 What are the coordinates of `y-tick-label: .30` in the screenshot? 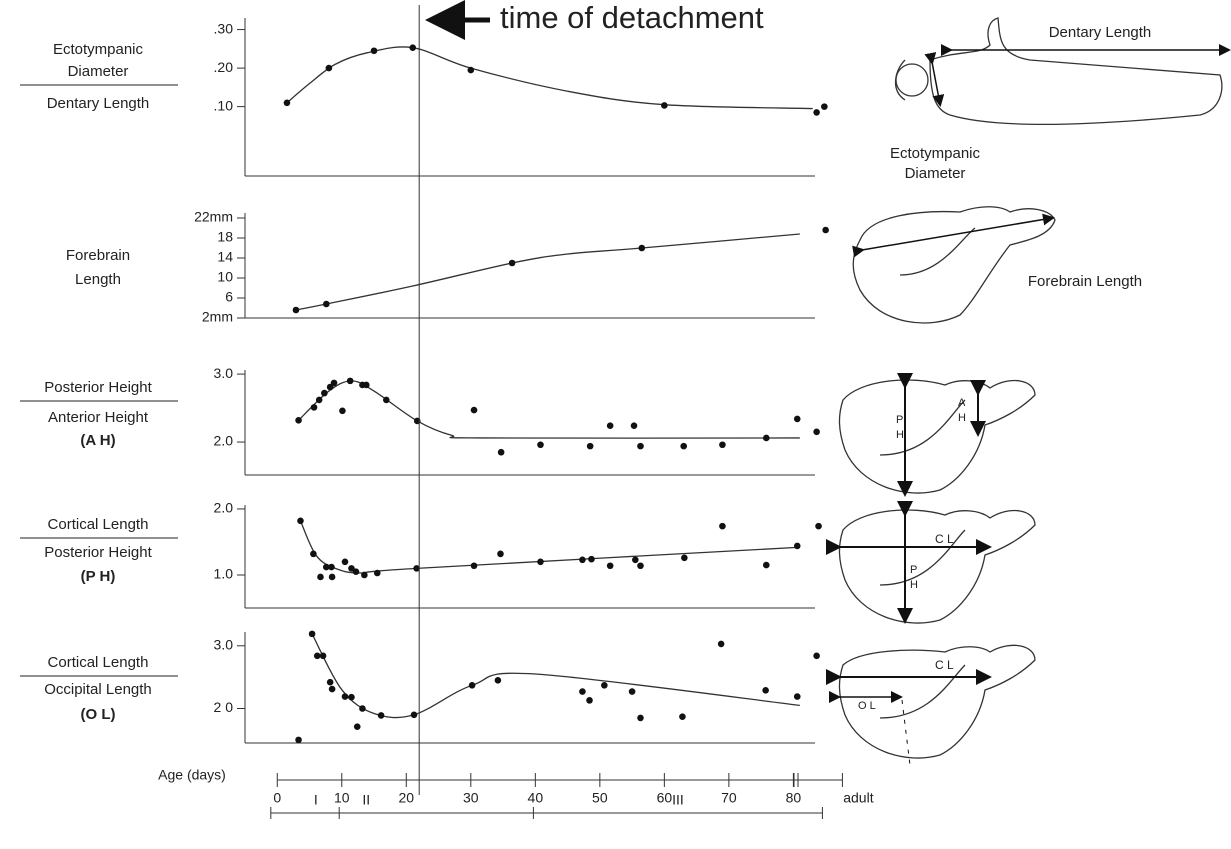 It's located at (224, 28).